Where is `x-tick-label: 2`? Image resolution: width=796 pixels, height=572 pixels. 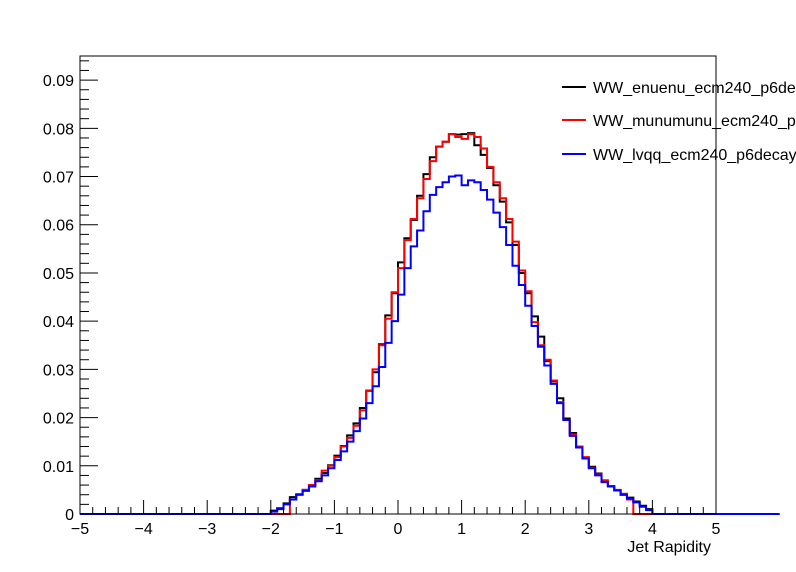
x-tick-label: 2 is located at coordinates (525, 529).